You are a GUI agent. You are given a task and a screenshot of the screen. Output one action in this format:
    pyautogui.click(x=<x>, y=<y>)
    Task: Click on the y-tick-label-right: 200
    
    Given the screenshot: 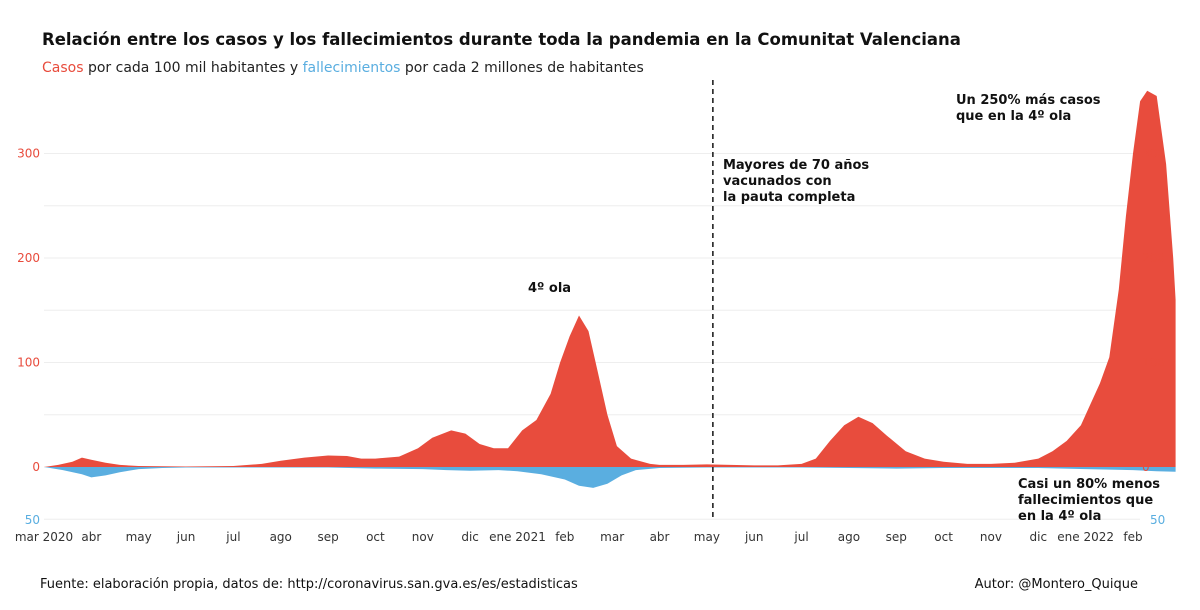 What is the action you would take?
    pyautogui.click(x=1153, y=258)
    